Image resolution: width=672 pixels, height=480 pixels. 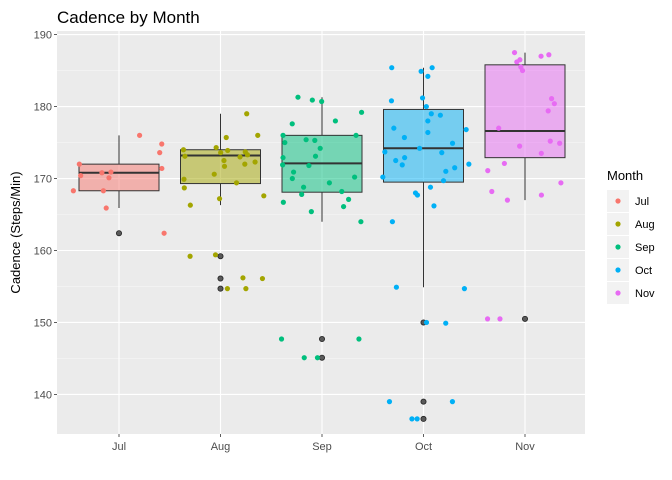 I want to click on legend: Month Jul Aug Sep Oct Nov, so click(x=631, y=236).